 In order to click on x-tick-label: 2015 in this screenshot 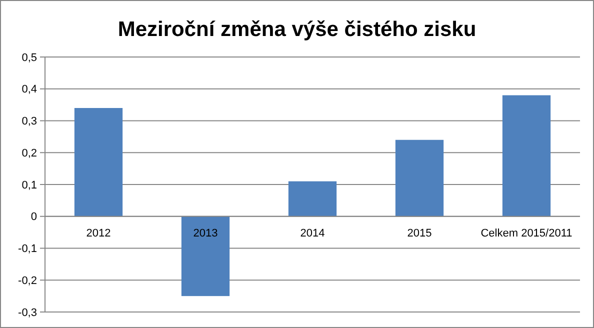, I will do `click(419, 233)`.